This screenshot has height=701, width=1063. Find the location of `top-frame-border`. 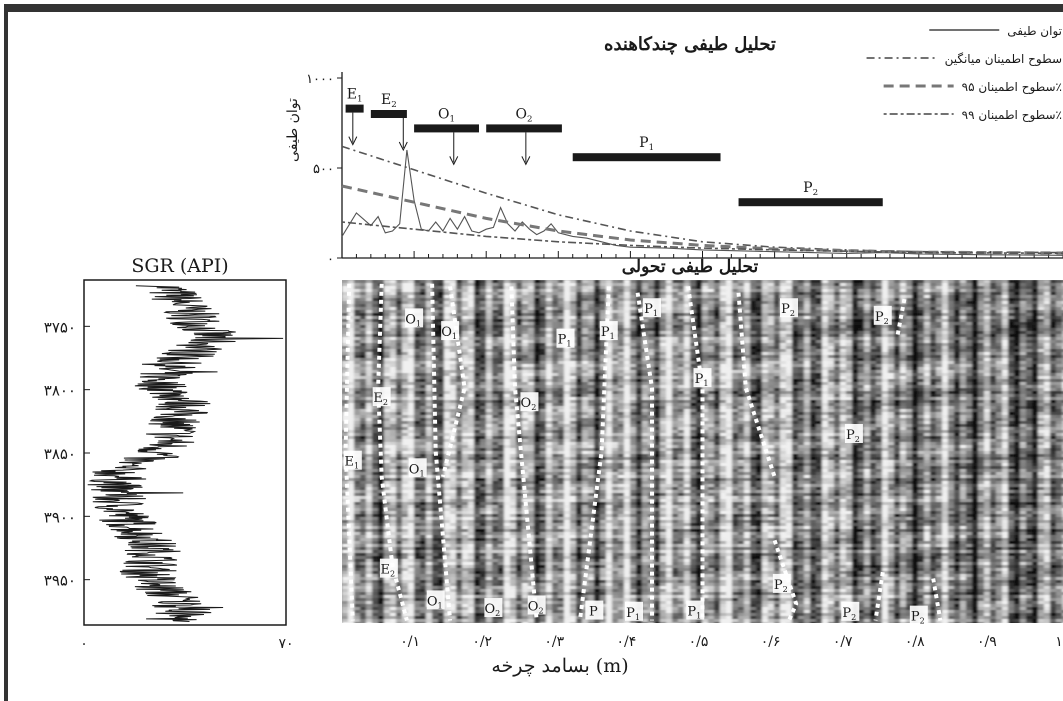

top-frame-border is located at coordinates (533, 8).